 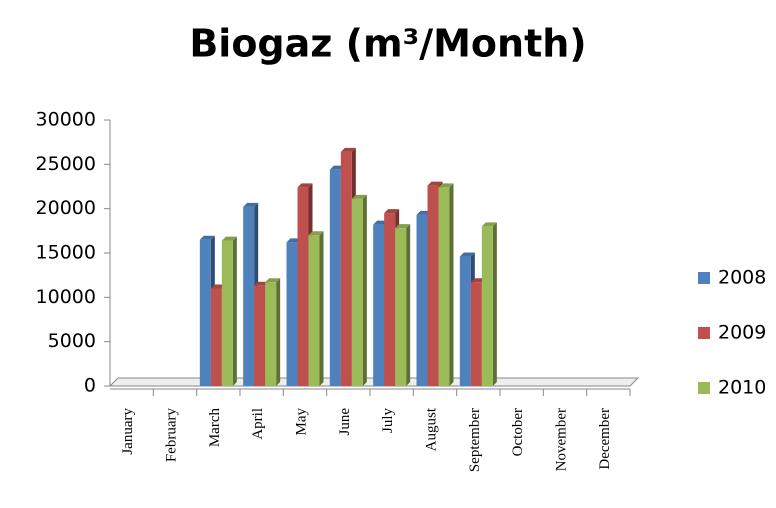 What do you see at coordinates (66, 253) in the screenshot?
I see `y-tick-label: 15000` at bounding box center [66, 253].